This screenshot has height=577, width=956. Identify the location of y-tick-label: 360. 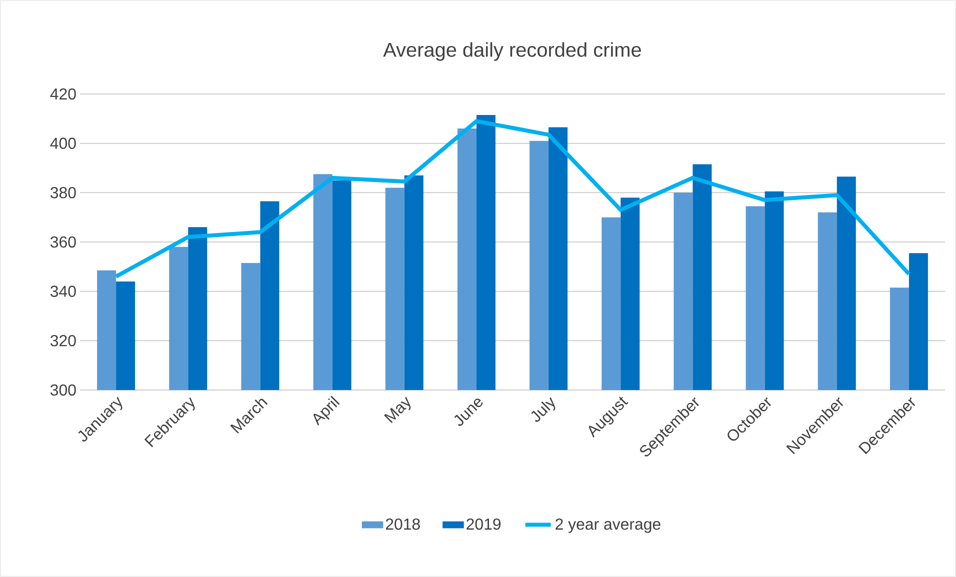
(63, 242).